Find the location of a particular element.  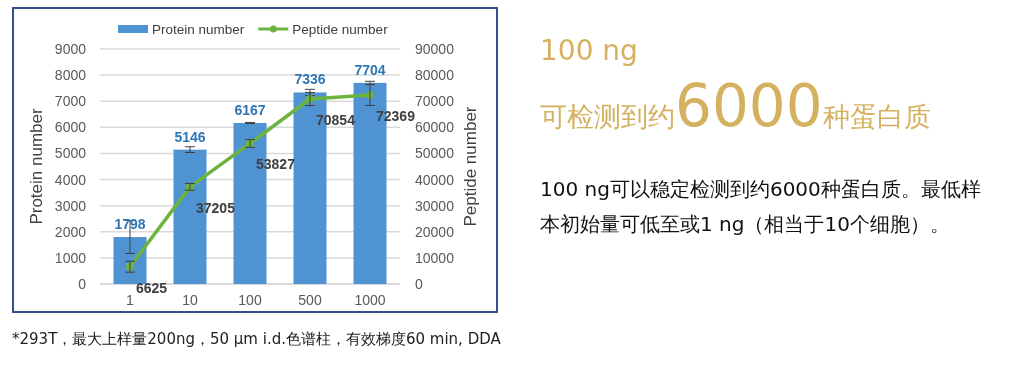

y2-axis-title: Peptide number is located at coordinates (470, 166).